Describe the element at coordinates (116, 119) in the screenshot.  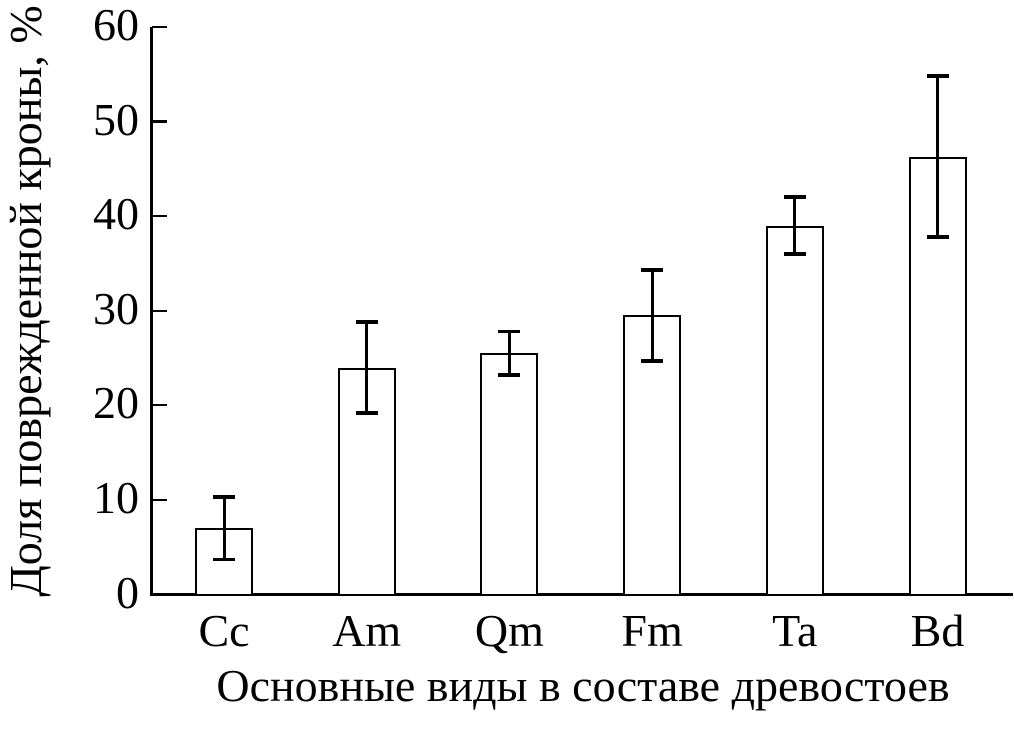
I see `y-tick-label: 50` at that location.